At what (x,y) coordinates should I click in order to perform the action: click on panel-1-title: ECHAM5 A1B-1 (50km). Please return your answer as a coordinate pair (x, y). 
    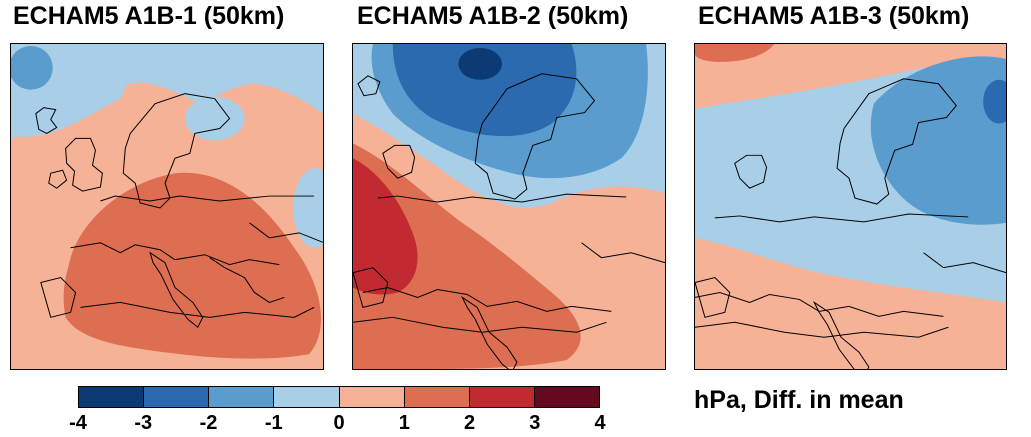
    Looking at the image, I should click on (149, 16).